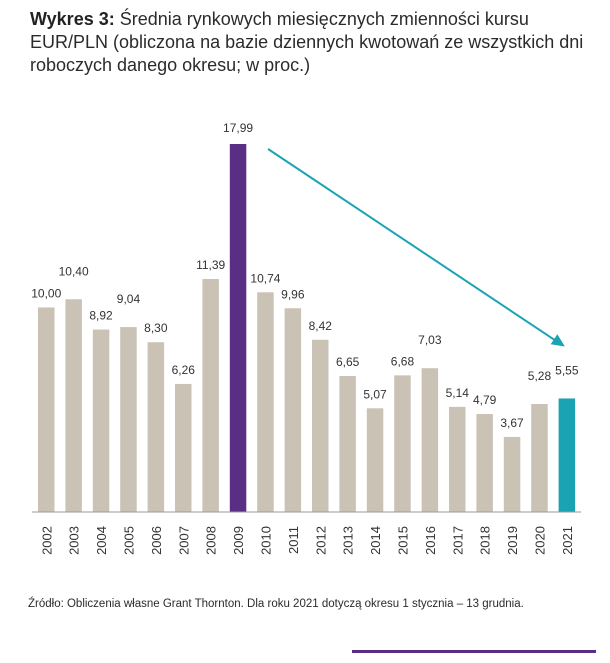 The image size is (610, 663). I want to click on bar-2011, so click(293, 410).